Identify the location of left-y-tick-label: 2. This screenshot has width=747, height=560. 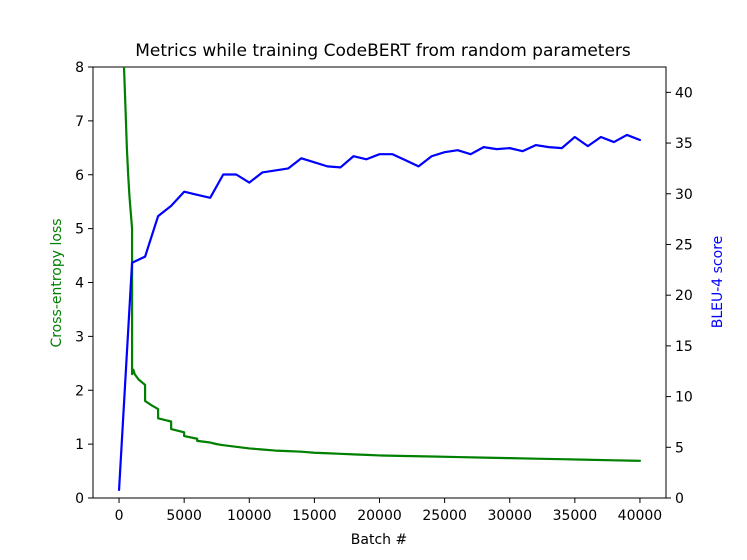
(79, 391).